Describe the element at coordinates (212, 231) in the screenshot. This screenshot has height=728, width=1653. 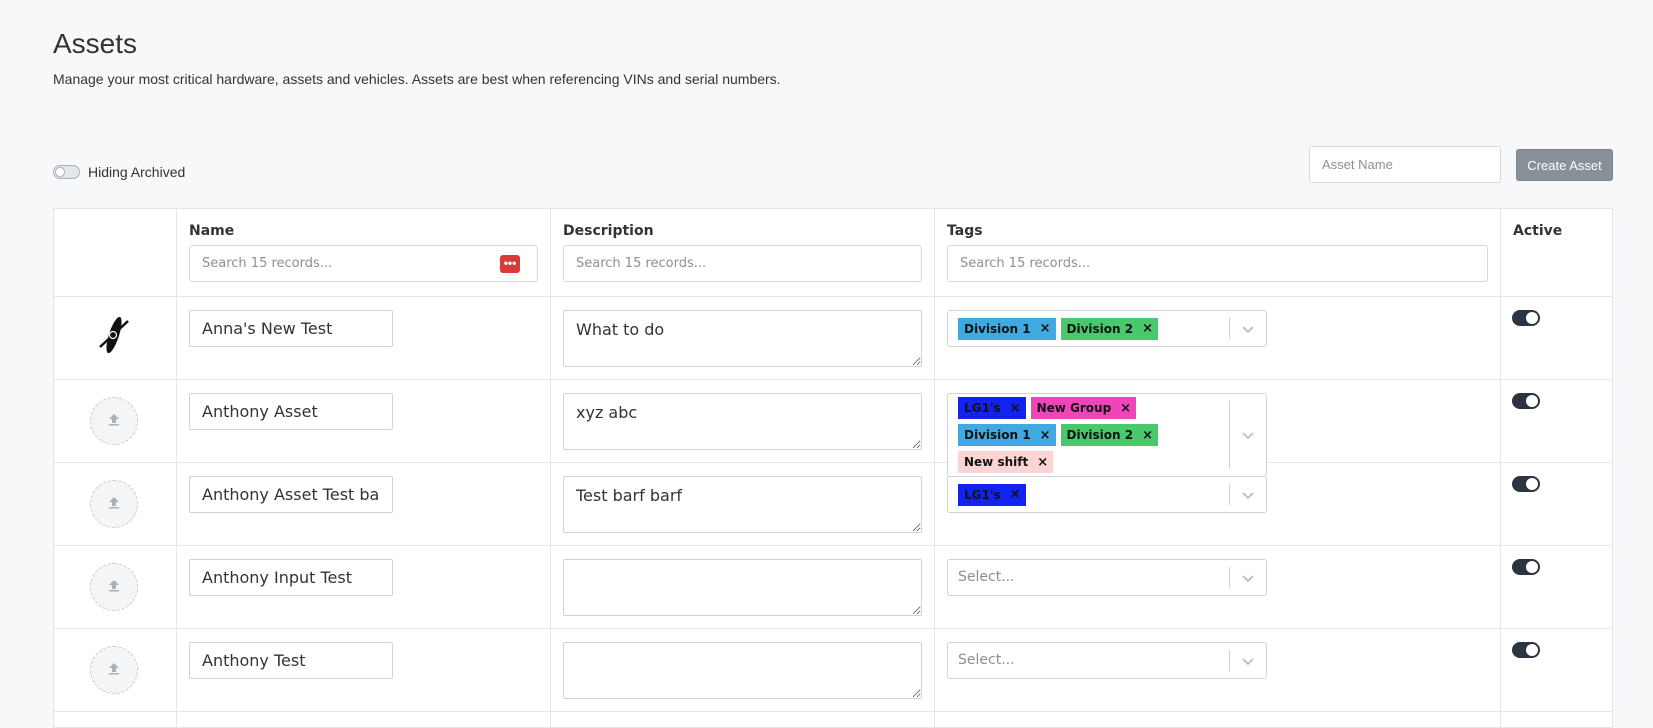
I see `column-header-name: Name` at that location.